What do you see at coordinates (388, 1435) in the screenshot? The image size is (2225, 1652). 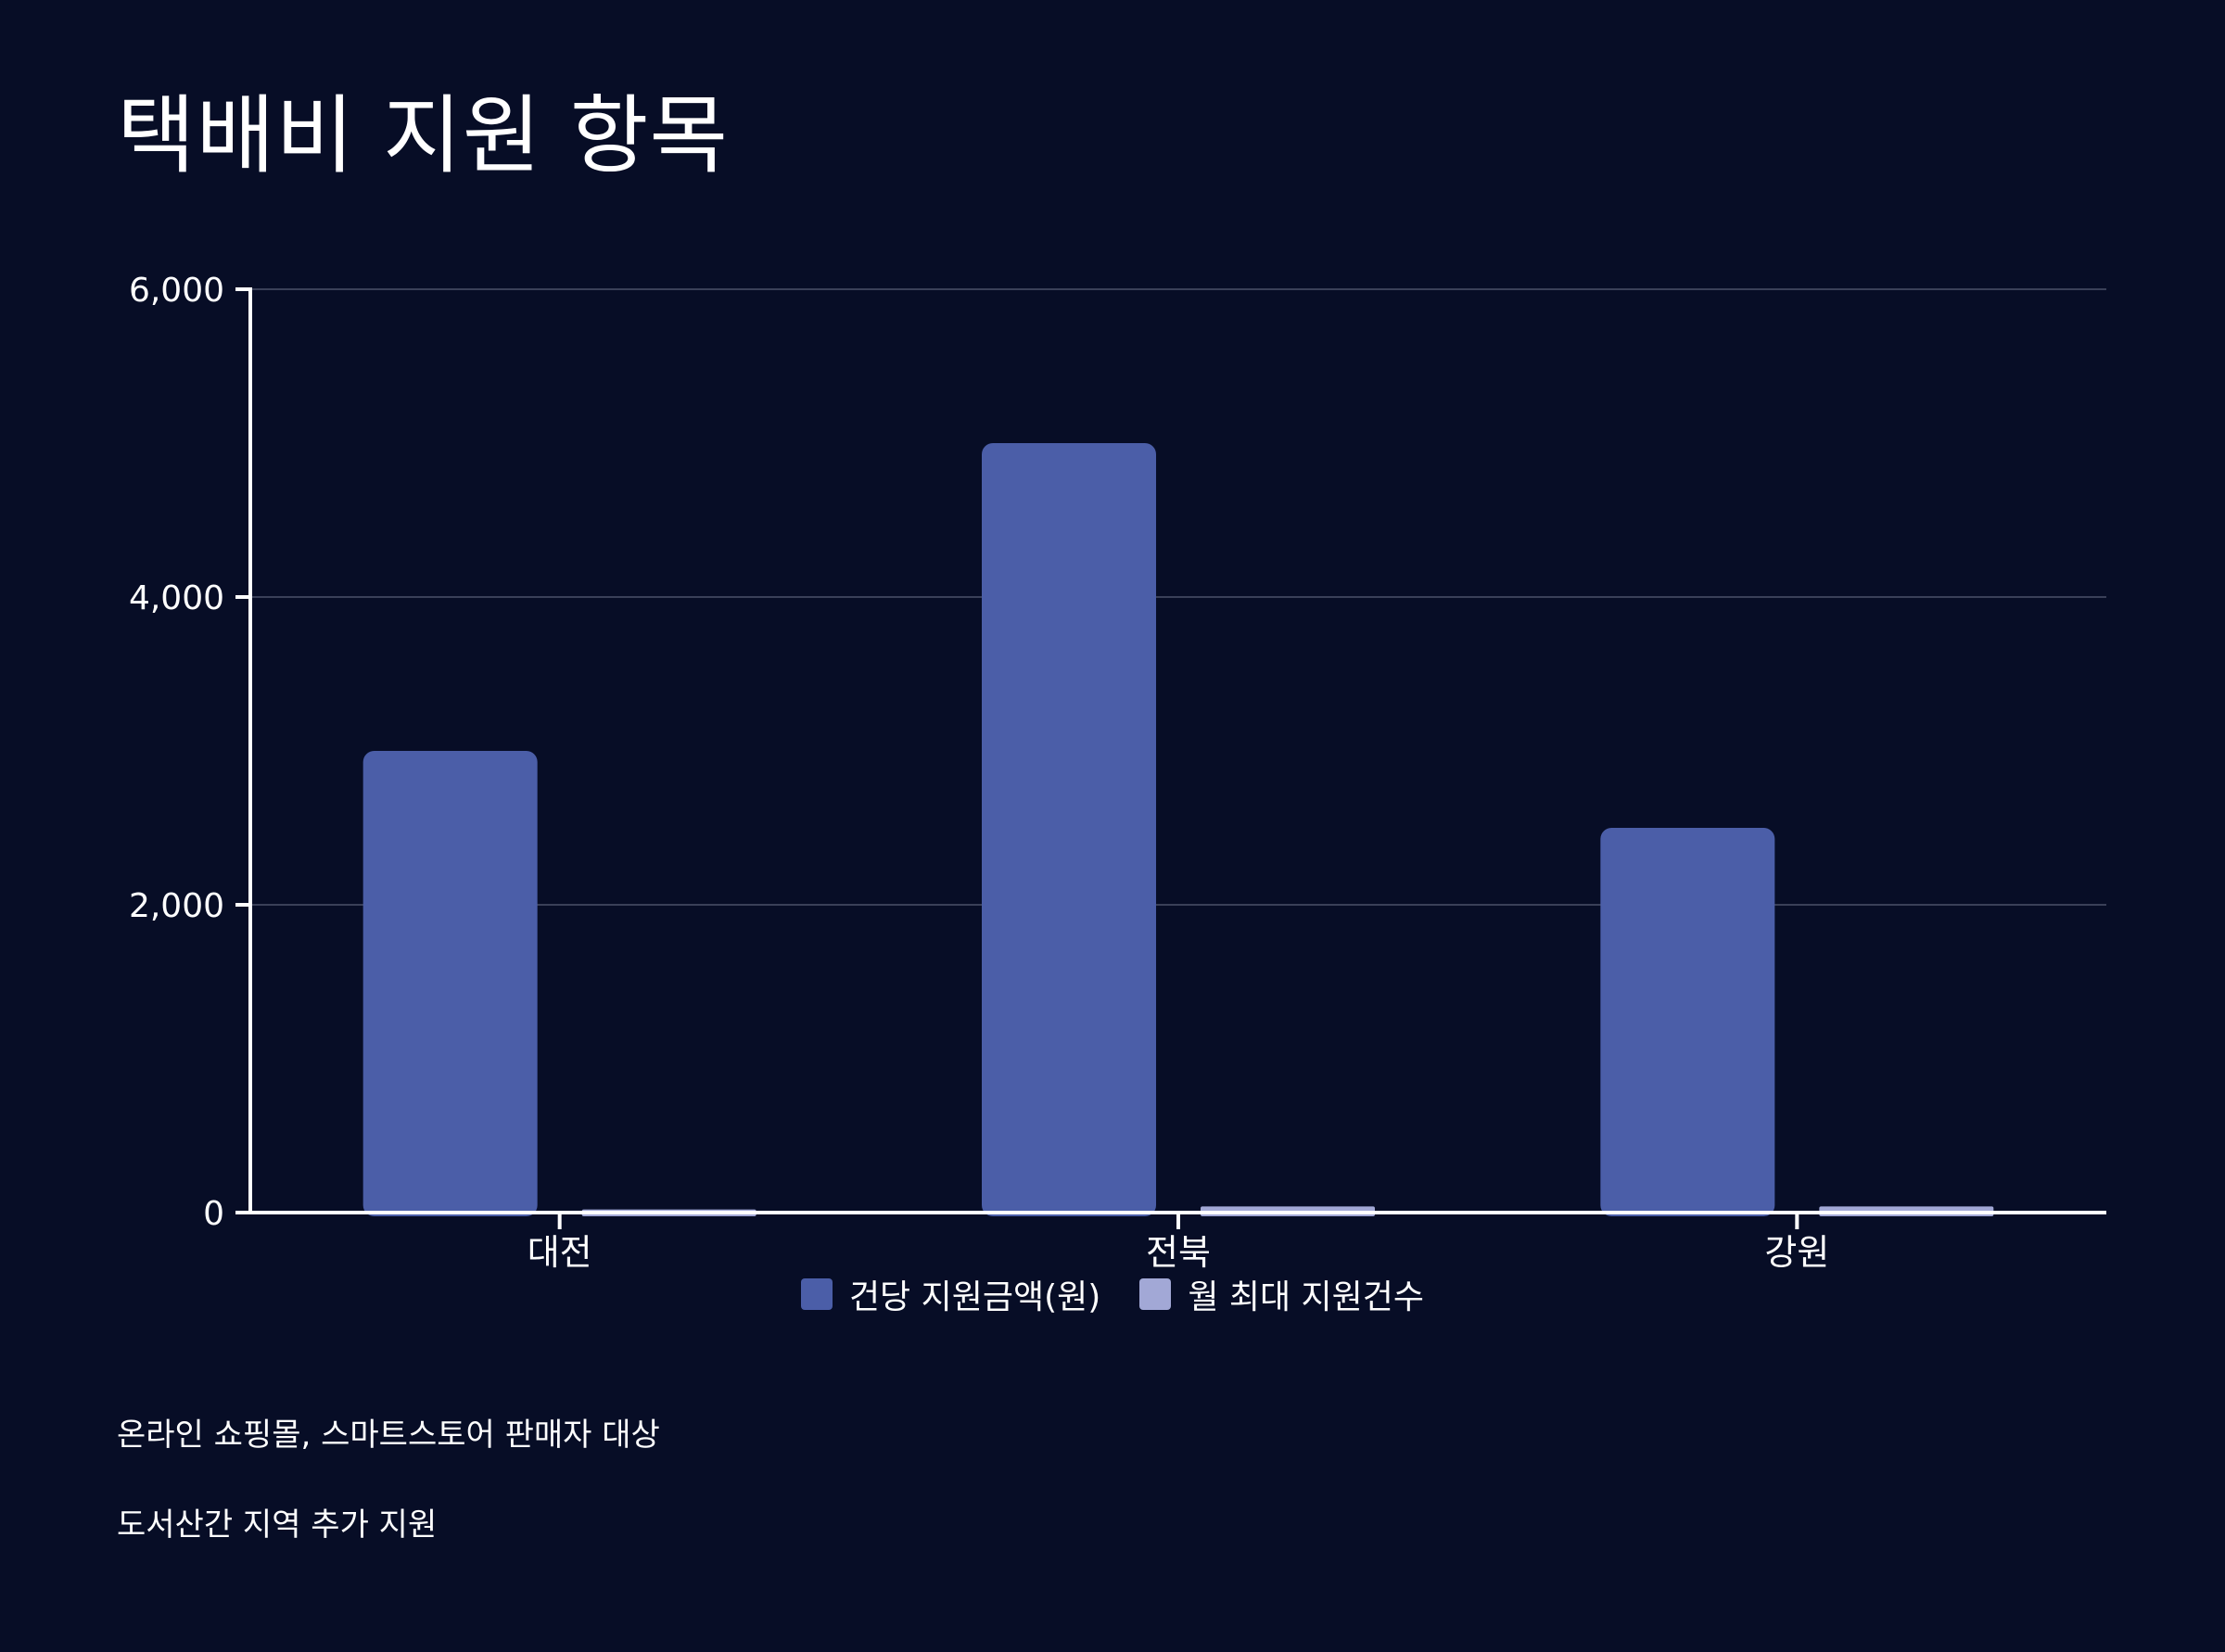 I see `note-1: 온라인 쇼핑몰, 스마트스토어 판매자 대상` at bounding box center [388, 1435].